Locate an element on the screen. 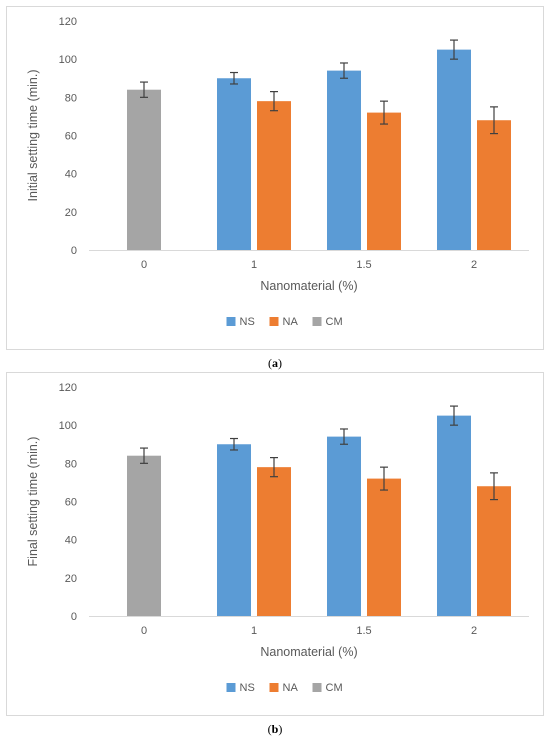 The width and height of the screenshot is (550, 740). caption-a: (a) is located at coordinates (275, 363).